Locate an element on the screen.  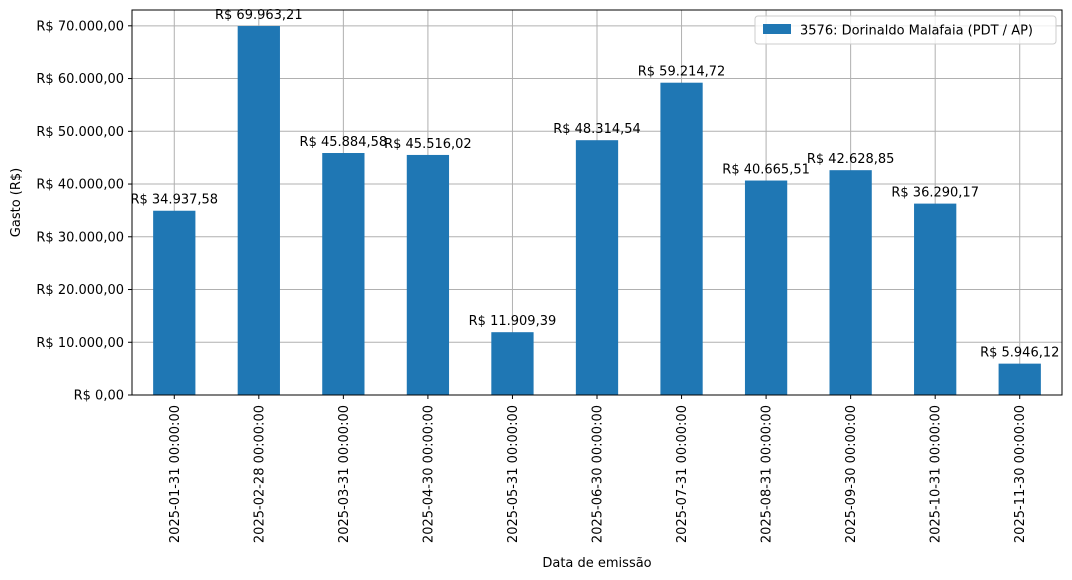
y-tick-label: R$ 10.000,00 is located at coordinates (80, 343).